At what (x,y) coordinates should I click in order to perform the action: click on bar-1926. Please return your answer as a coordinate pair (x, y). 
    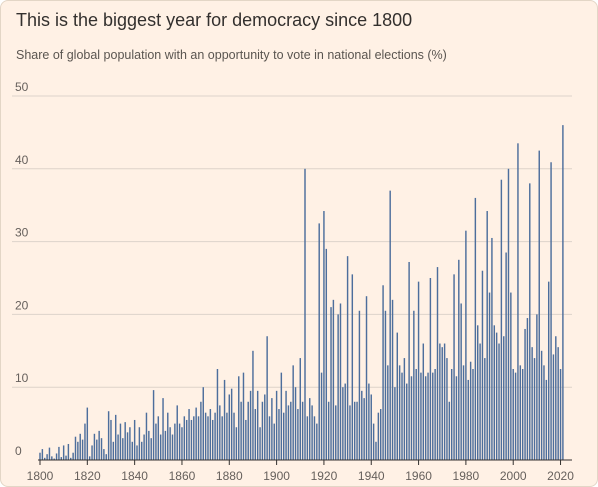
    Looking at the image, I should click on (338, 387).